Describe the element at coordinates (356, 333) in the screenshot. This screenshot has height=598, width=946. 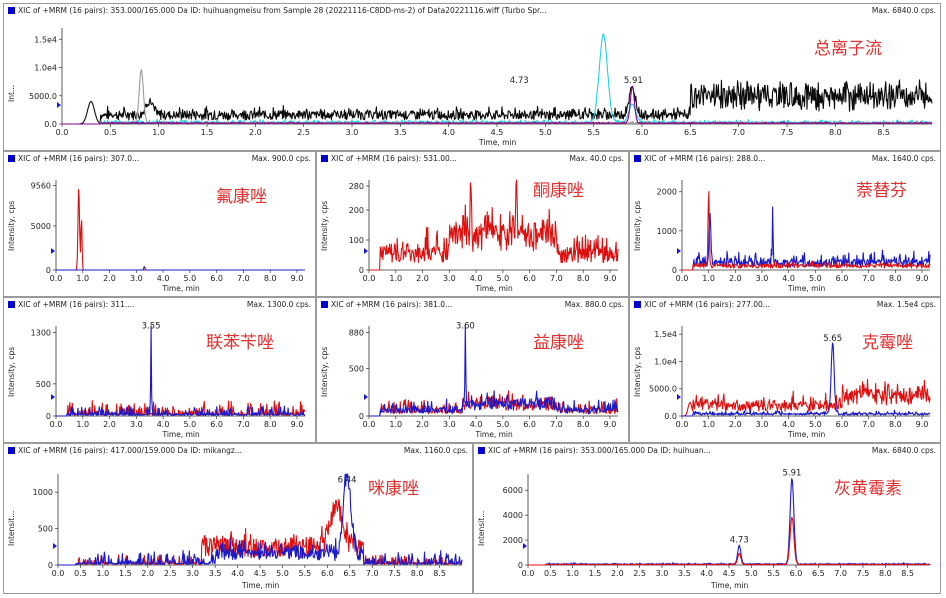
I see `y-tick-label: 880` at that location.